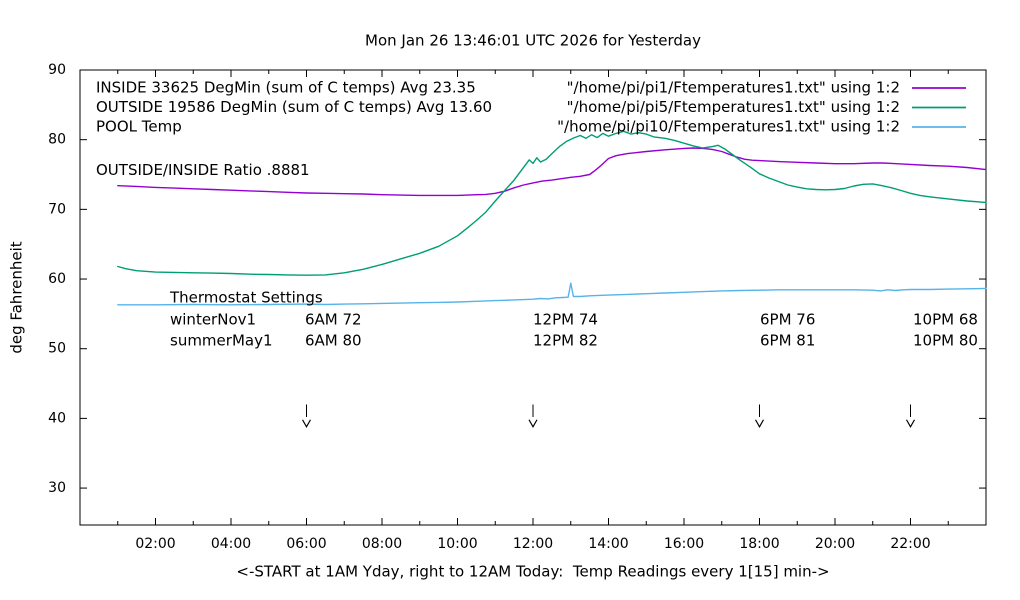 This screenshot has height=600, width=1020. What do you see at coordinates (17, 297) in the screenshot?
I see `y-axis-label: deg Fahrenheit` at bounding box center [17, 297].